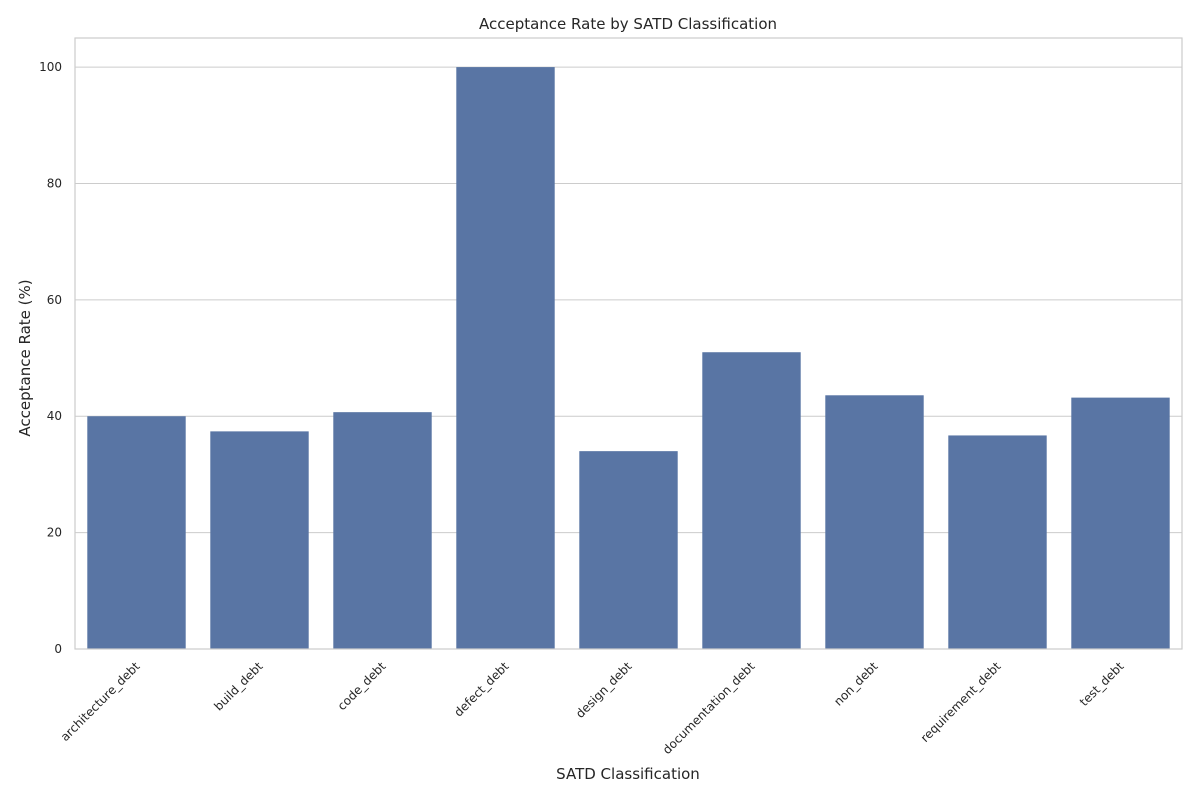 The image size is (1200, 800). I want to click on x-tick-label: requirement_debt, so click(961, 702).